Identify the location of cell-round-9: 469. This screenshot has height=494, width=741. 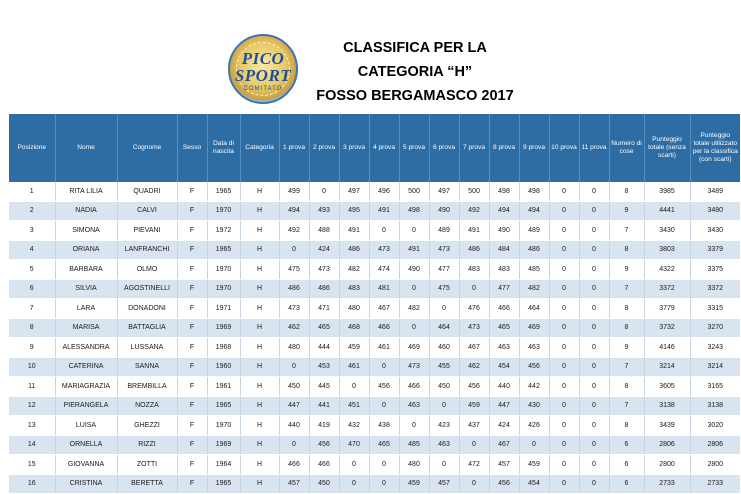
(533, 328).